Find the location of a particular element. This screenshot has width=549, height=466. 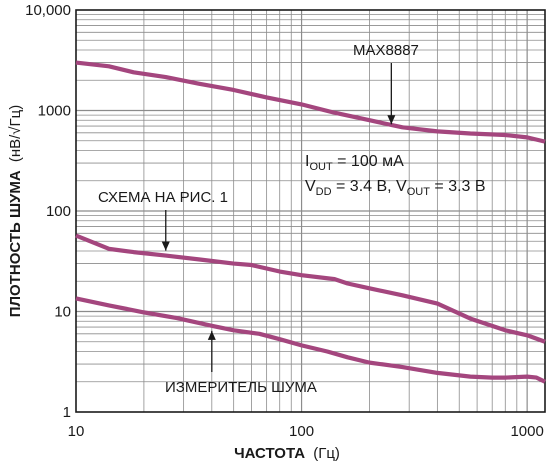

cond-vout-sub: OUT is located at coordinates (419, 192).